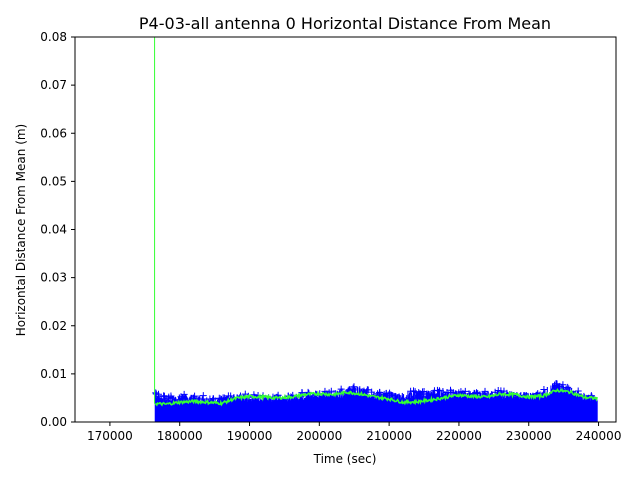 The image size is (640, 480). I want to click on y-axis: 0.00 0.01 0.02 0.03 0.04 0.05 0.06 0.07 0.08, so click(57, 229).